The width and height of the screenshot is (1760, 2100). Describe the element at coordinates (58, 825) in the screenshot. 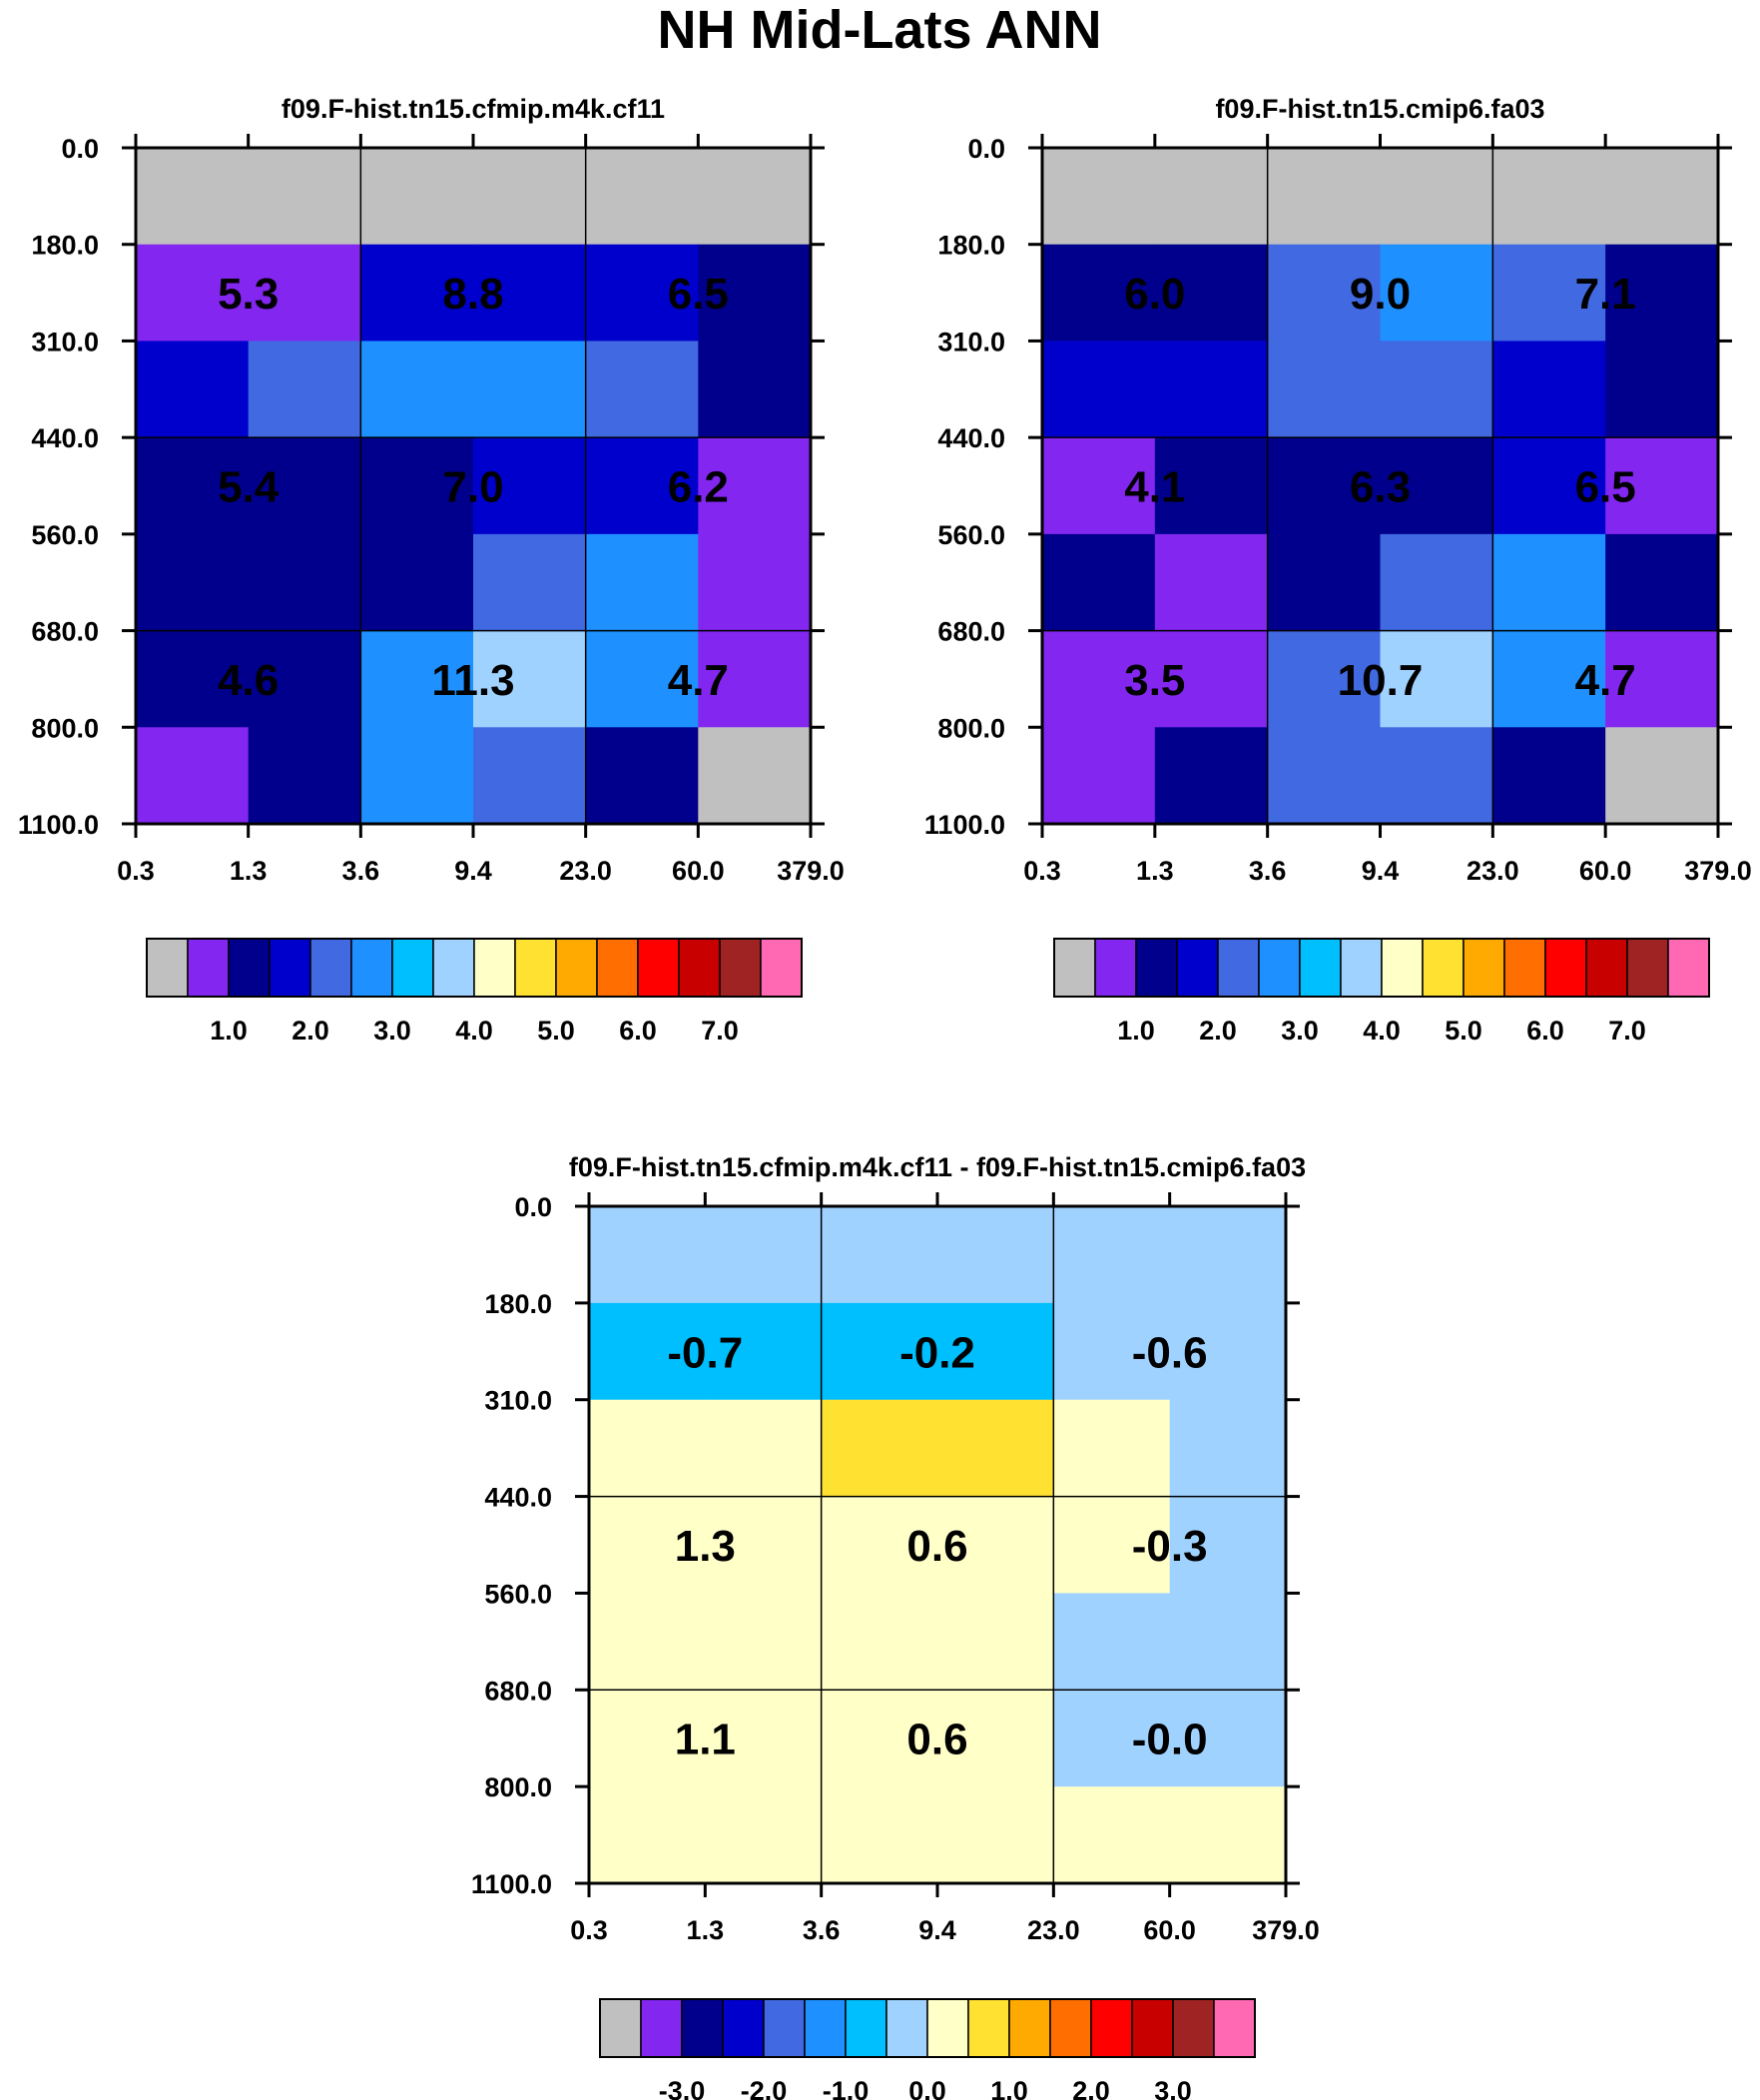

I see `y-tick-label: 1100.0` at that location.